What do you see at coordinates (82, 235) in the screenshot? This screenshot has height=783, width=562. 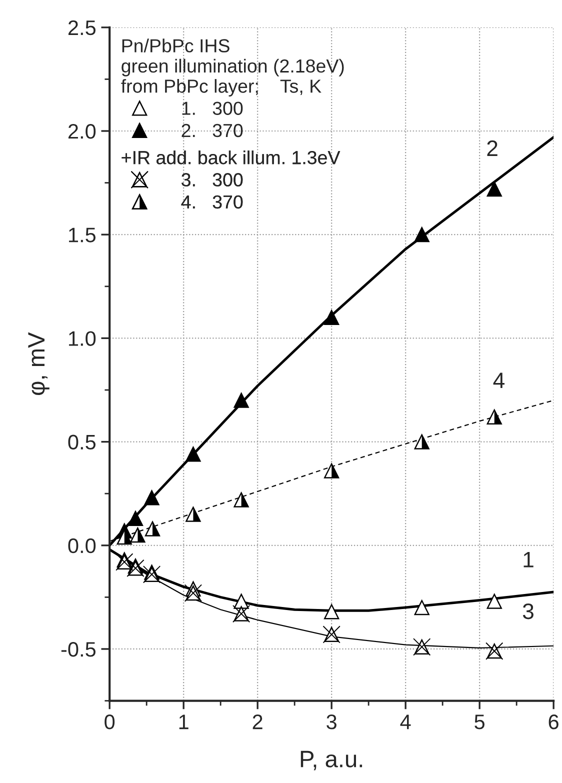 I see `y-tick-label: 1.5` at bounding box center [82, 235].